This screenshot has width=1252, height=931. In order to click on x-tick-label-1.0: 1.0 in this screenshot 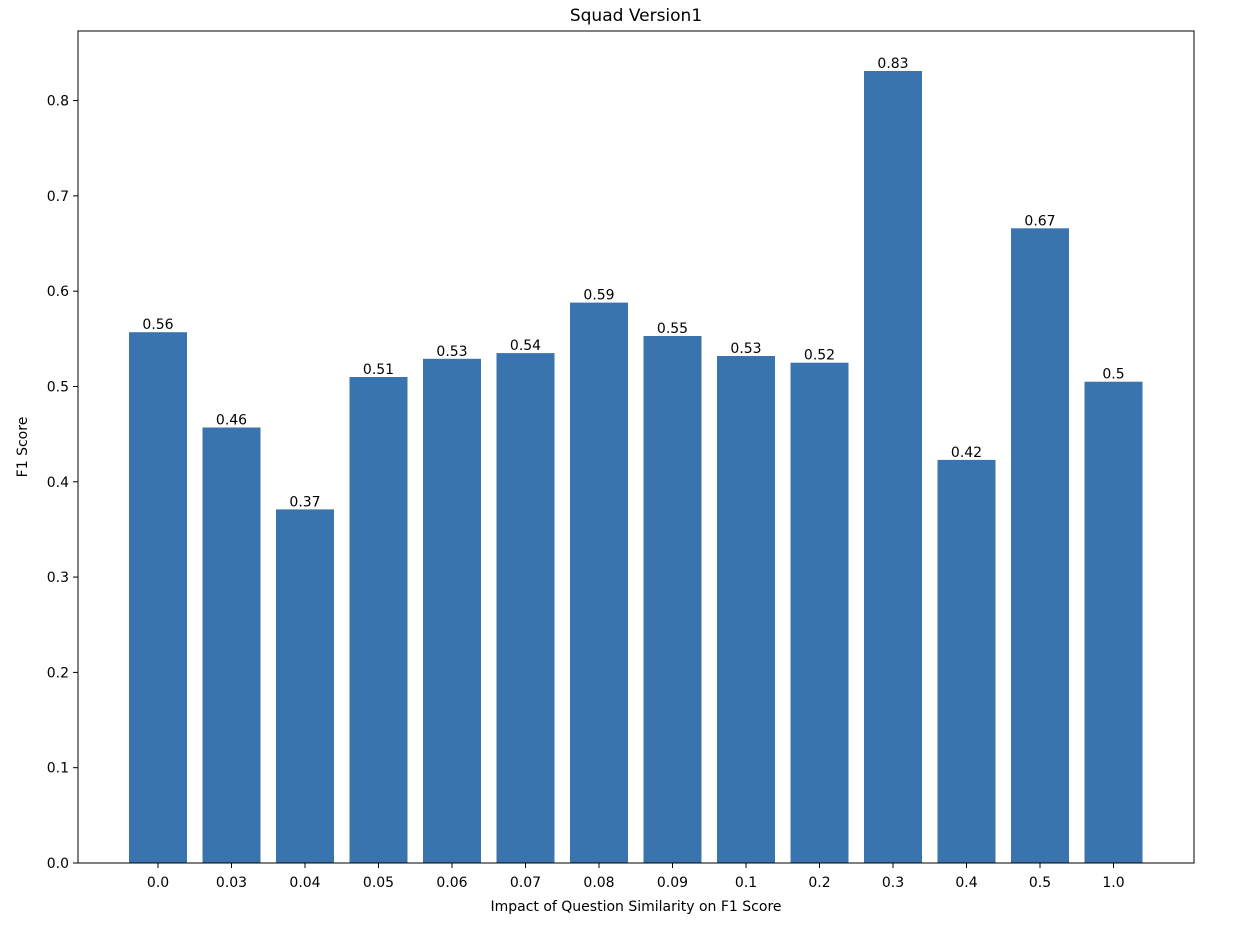, I will do `click(1113, 883)`.